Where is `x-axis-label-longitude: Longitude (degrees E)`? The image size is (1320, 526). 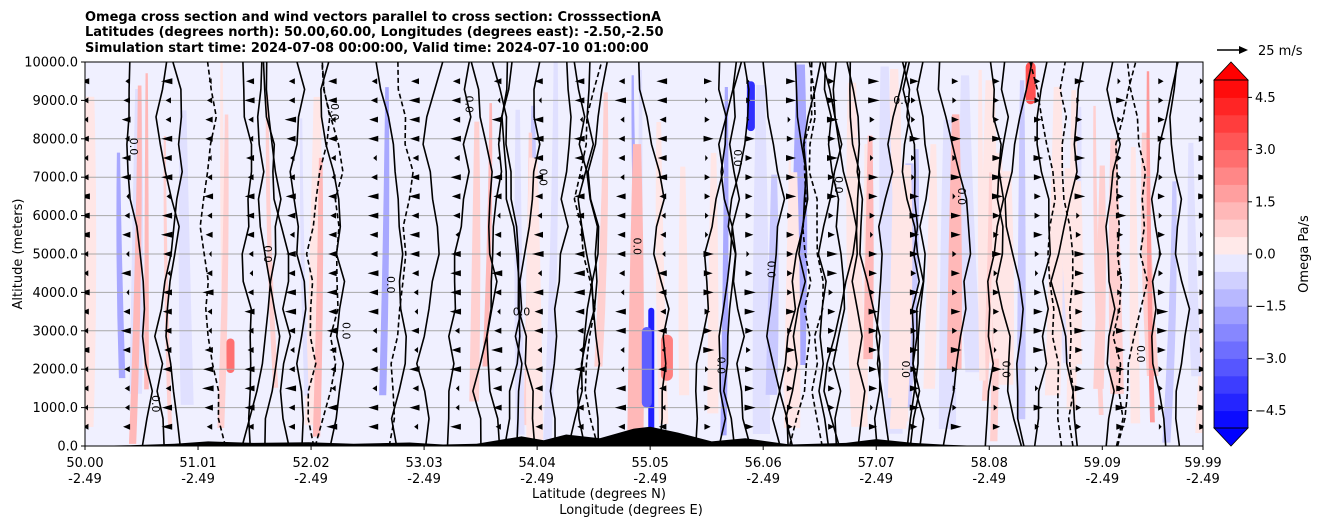 x-axis-label-longitude: Longitude (degrees E) is located at coordinates (631, 510).